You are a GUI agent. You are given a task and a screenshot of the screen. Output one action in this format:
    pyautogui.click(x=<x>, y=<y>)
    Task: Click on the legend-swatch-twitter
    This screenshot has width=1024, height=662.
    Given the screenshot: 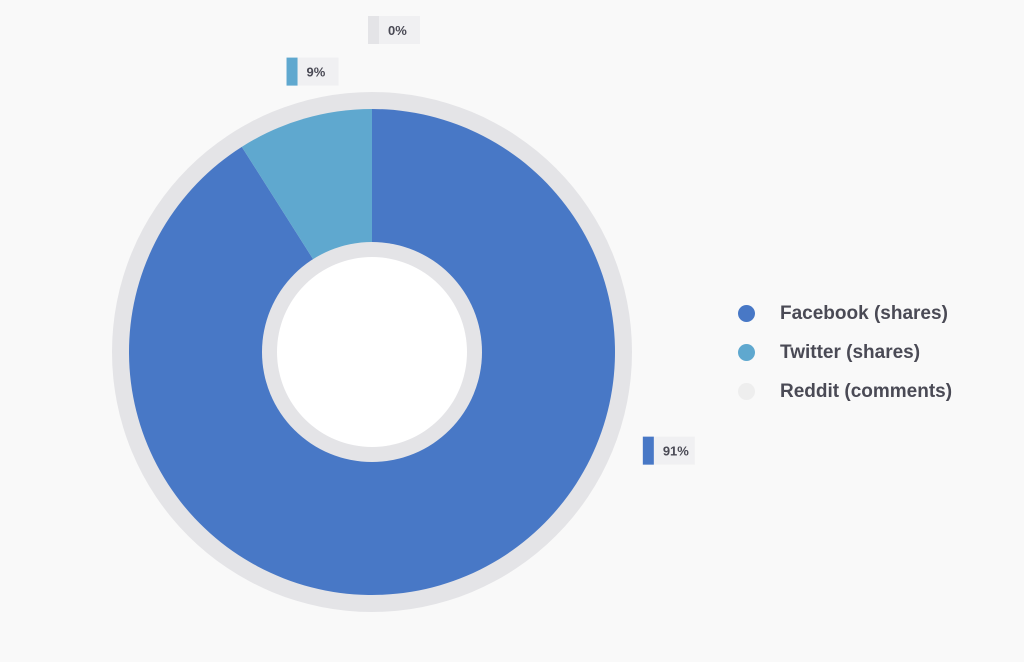 What is the action you would take?
    pyautogui.click(x=746, y=352)
    